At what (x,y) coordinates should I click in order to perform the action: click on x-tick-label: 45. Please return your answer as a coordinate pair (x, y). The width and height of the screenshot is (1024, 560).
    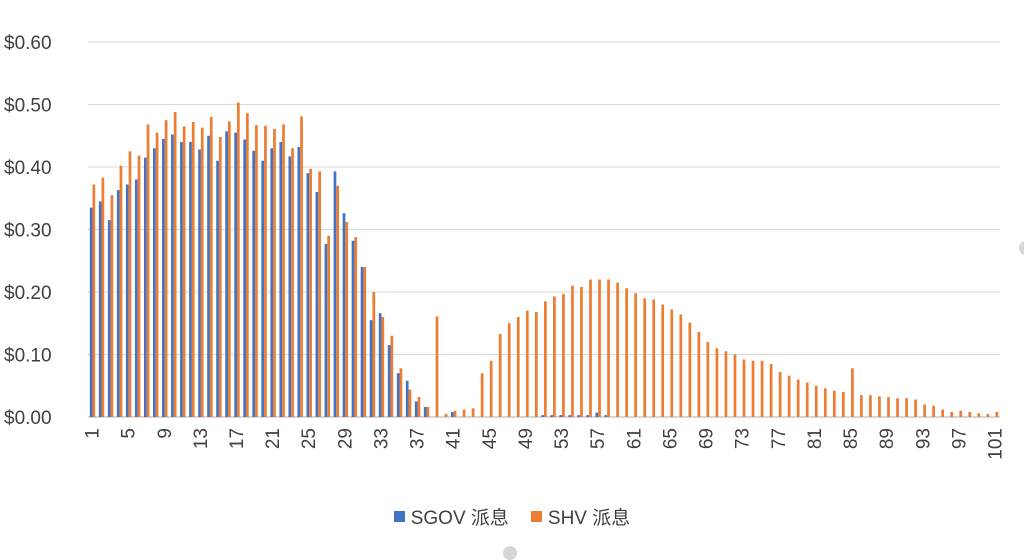
    Looking at the image, I should click on (490, 438).